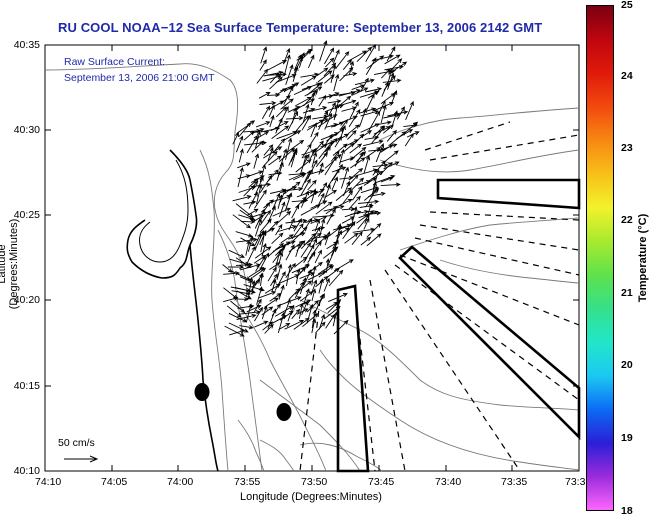 The height and width of the screenshot is (518, 651). I want to click on colorbar-tick: 22, so click(627, 220).